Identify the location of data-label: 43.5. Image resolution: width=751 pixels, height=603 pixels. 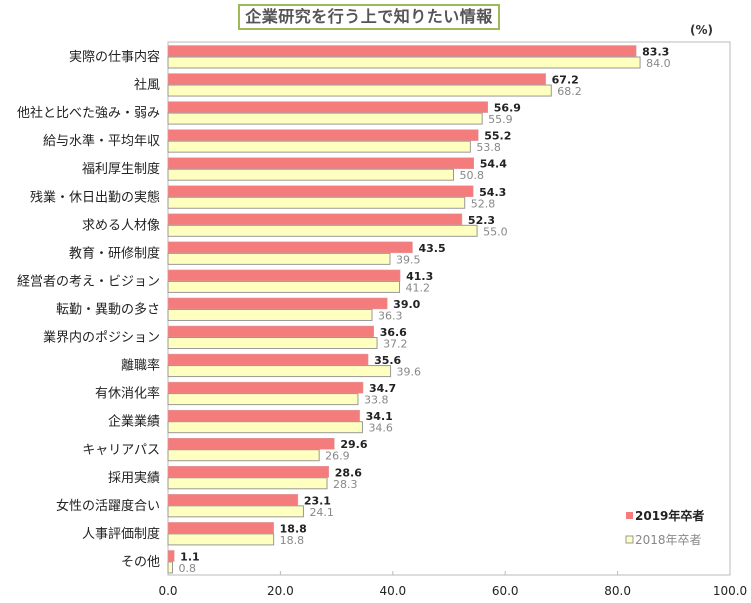
(431, 248).